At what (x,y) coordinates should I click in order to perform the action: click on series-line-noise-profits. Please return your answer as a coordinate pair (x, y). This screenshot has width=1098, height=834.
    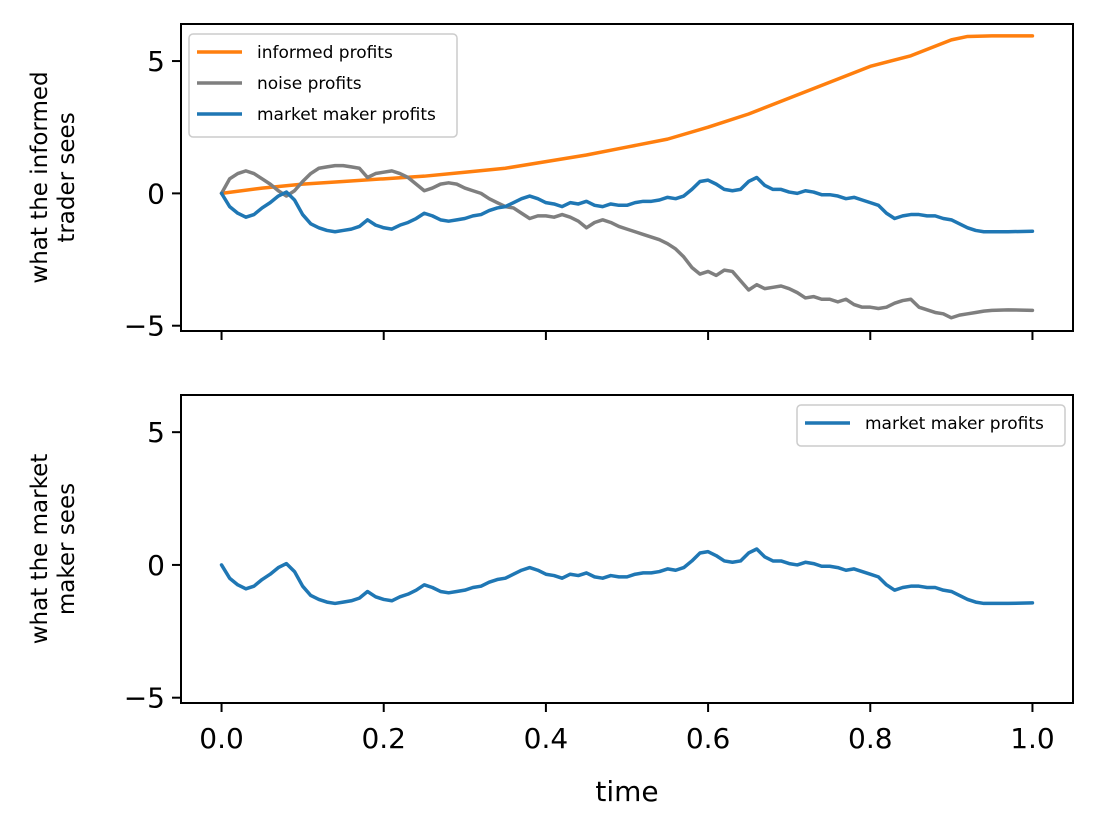
    Looking at the image, I should click on (627, 241).